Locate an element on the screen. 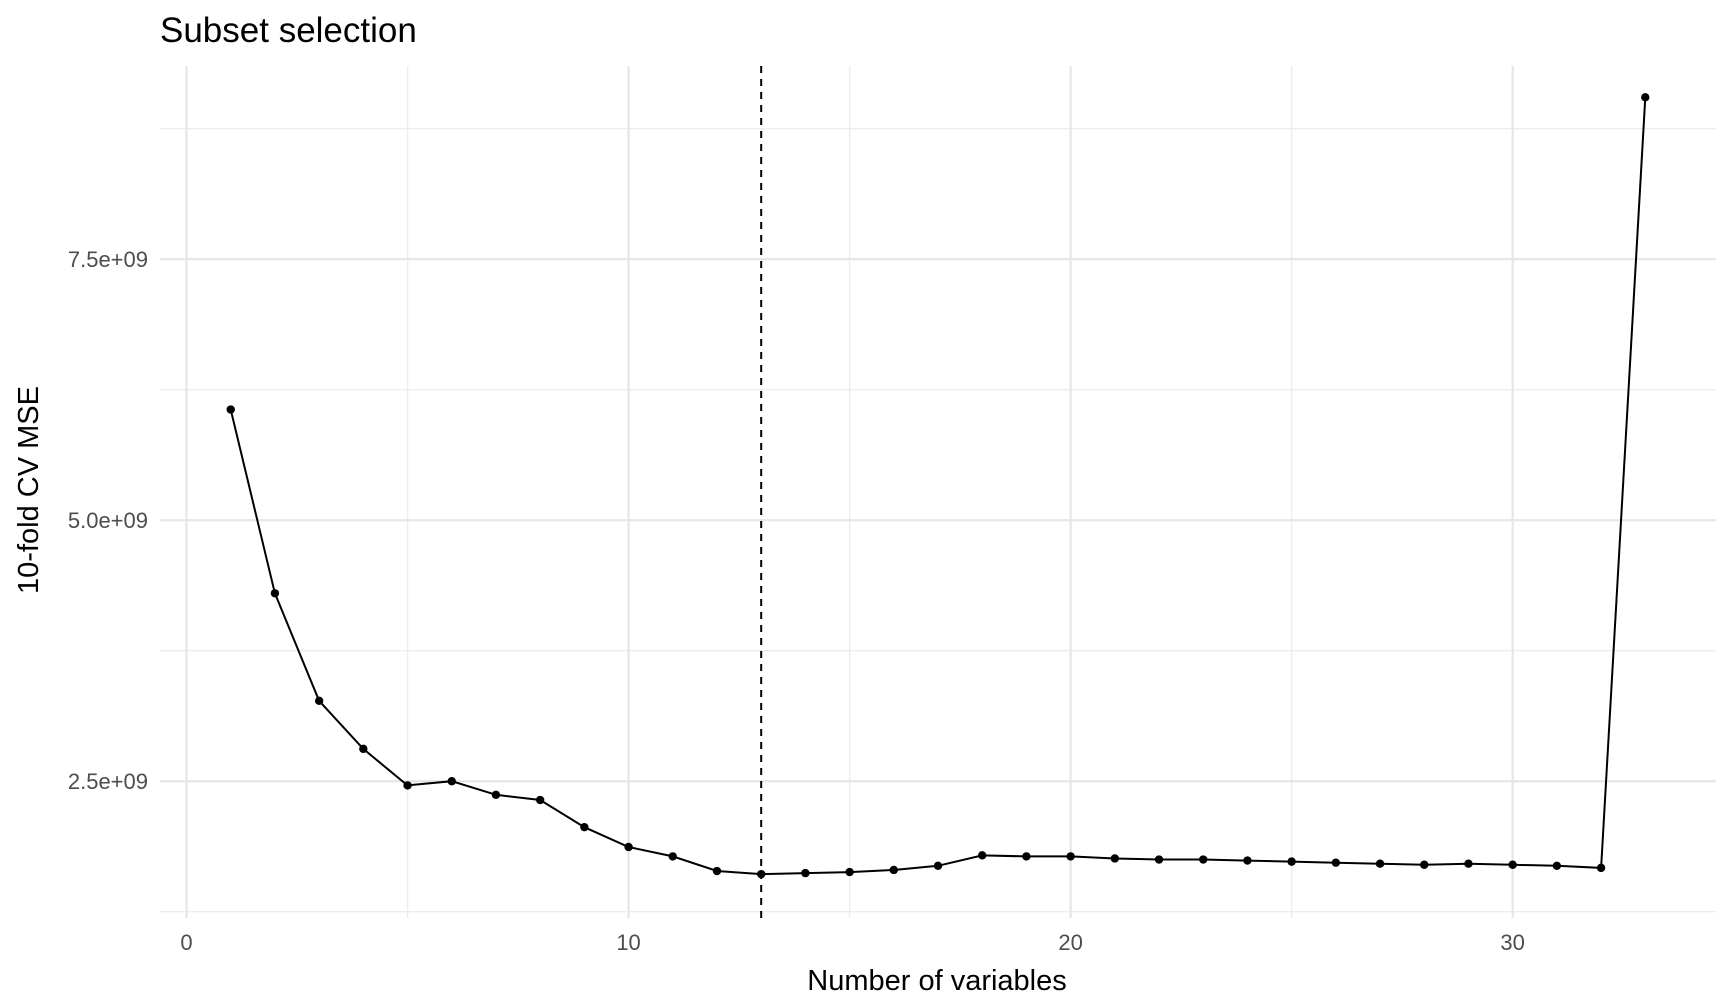 The height and width of the screenshot is (1008, 1728). y-tick-label: 2.5e+09 is located at coordinates (108, 781).